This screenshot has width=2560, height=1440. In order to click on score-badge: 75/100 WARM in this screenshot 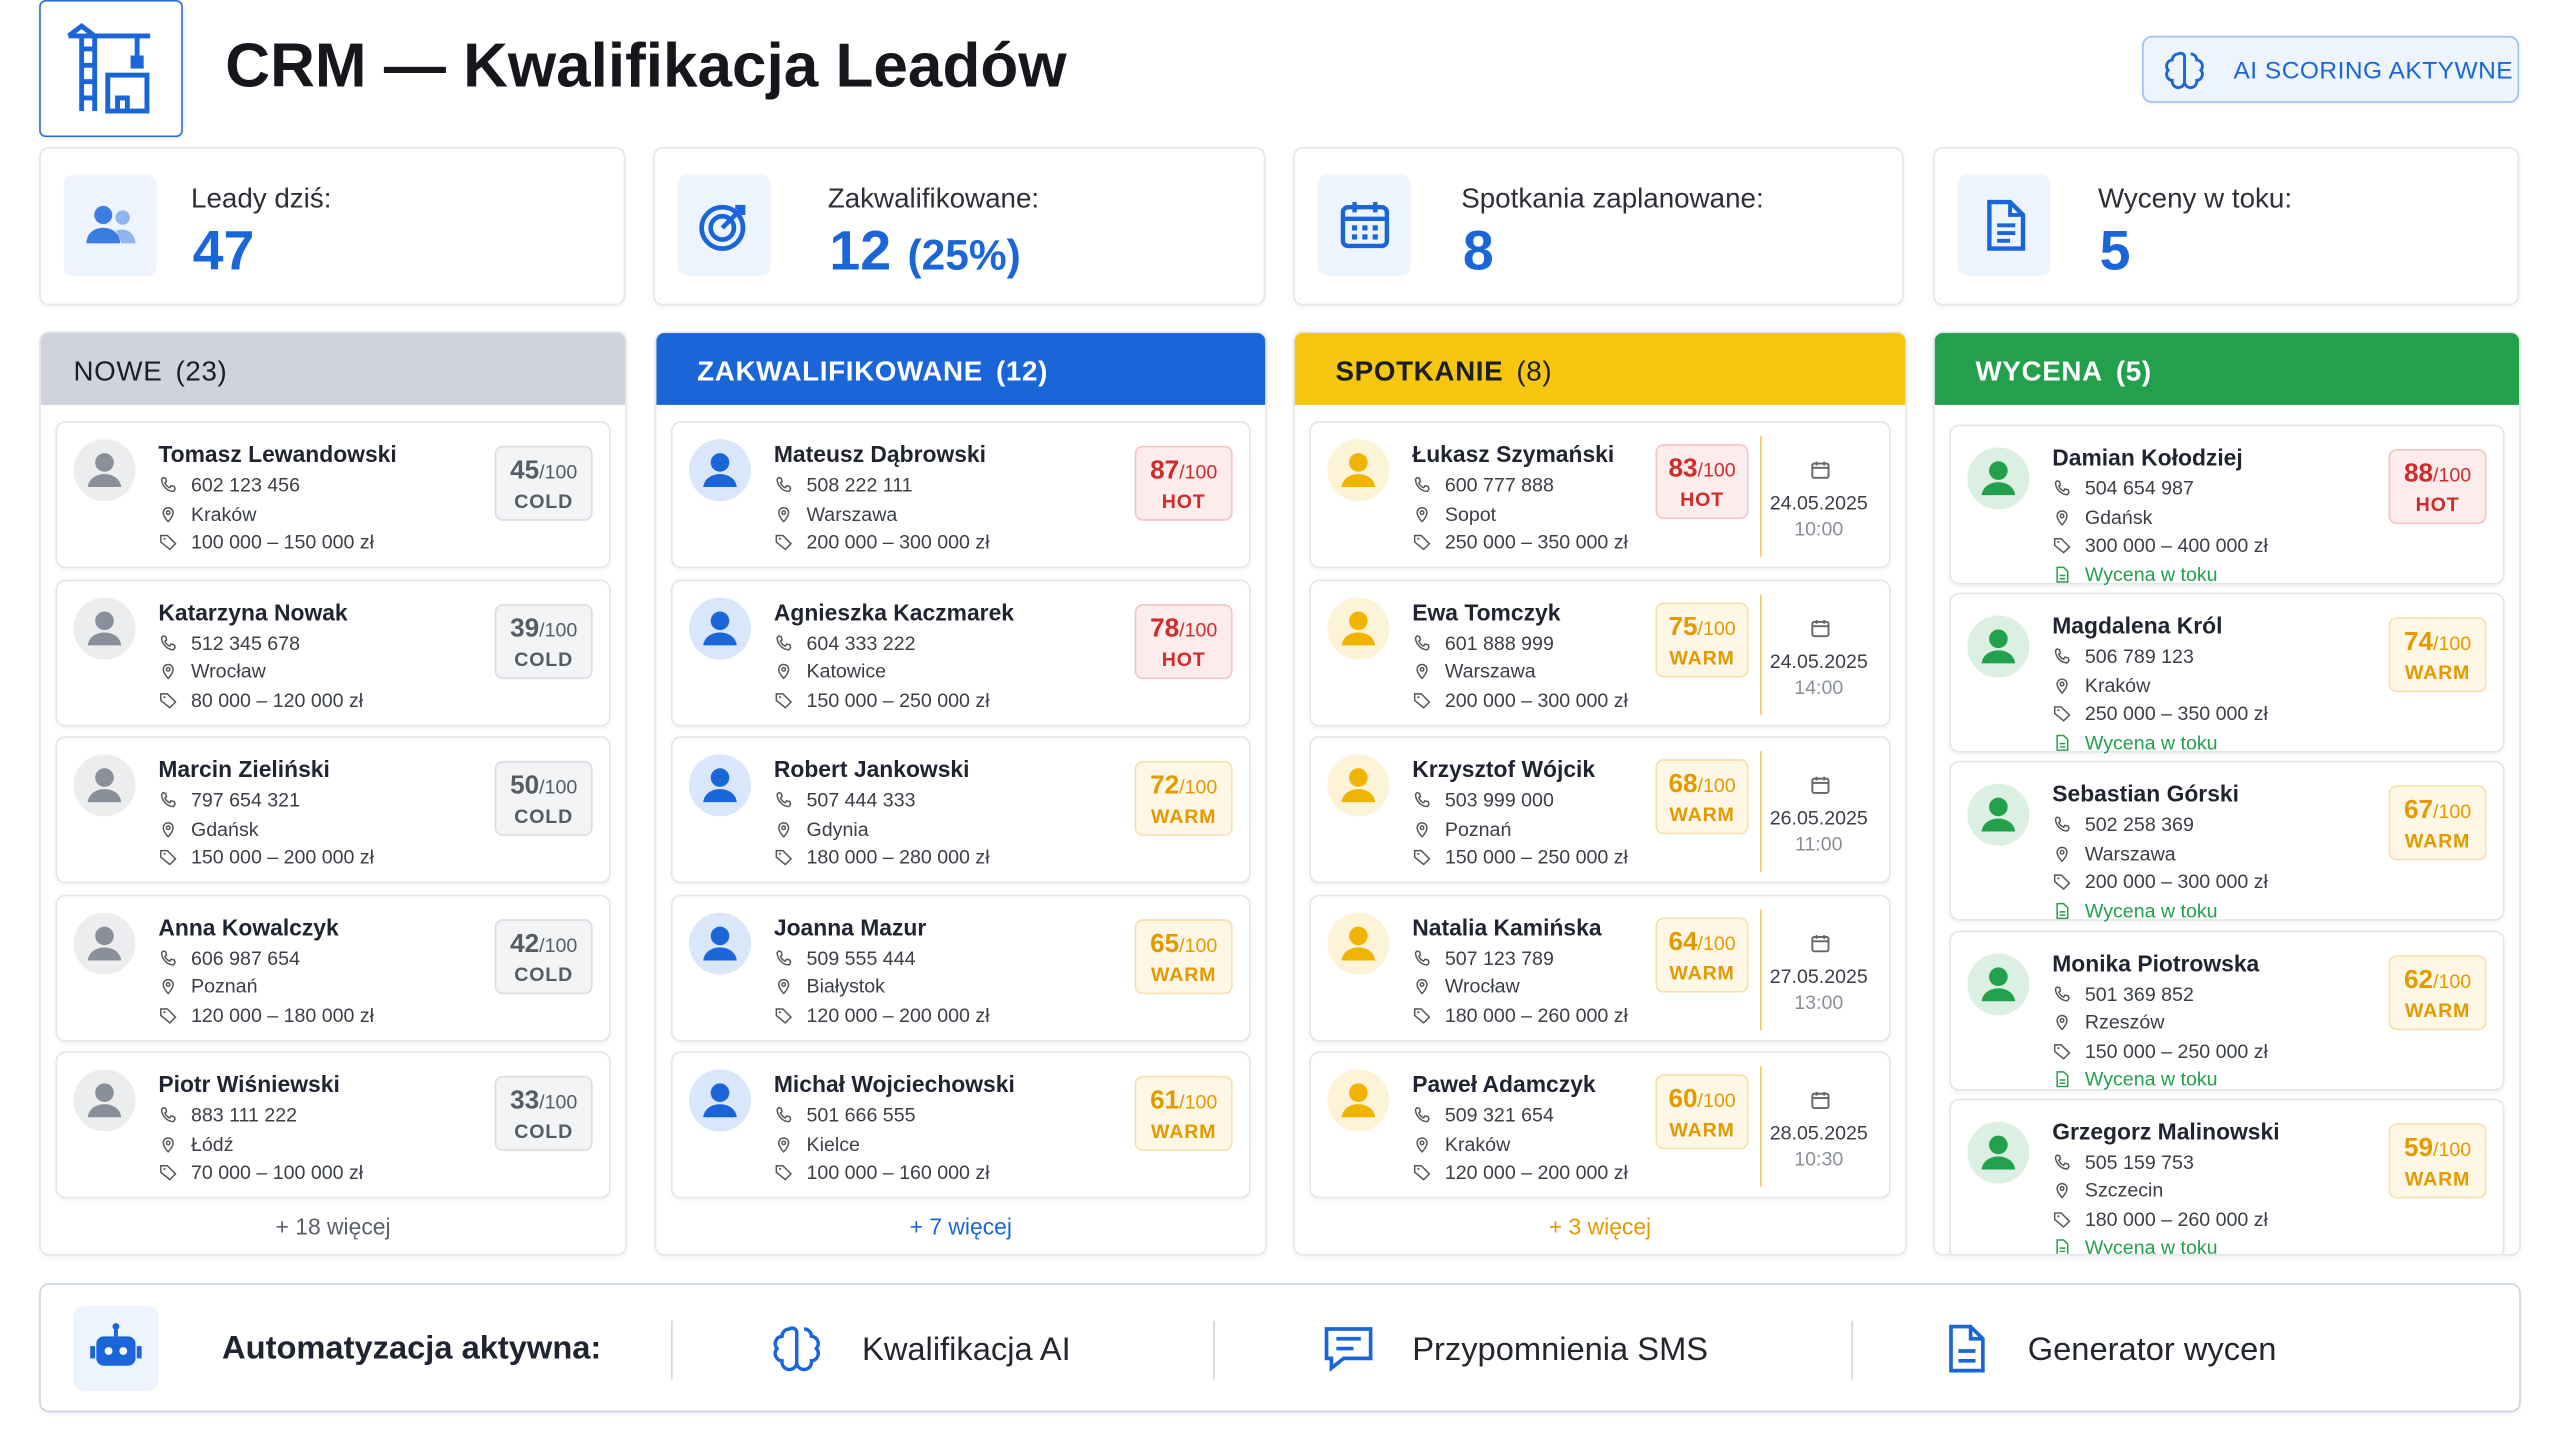, I will do `click(1702, 639)`.